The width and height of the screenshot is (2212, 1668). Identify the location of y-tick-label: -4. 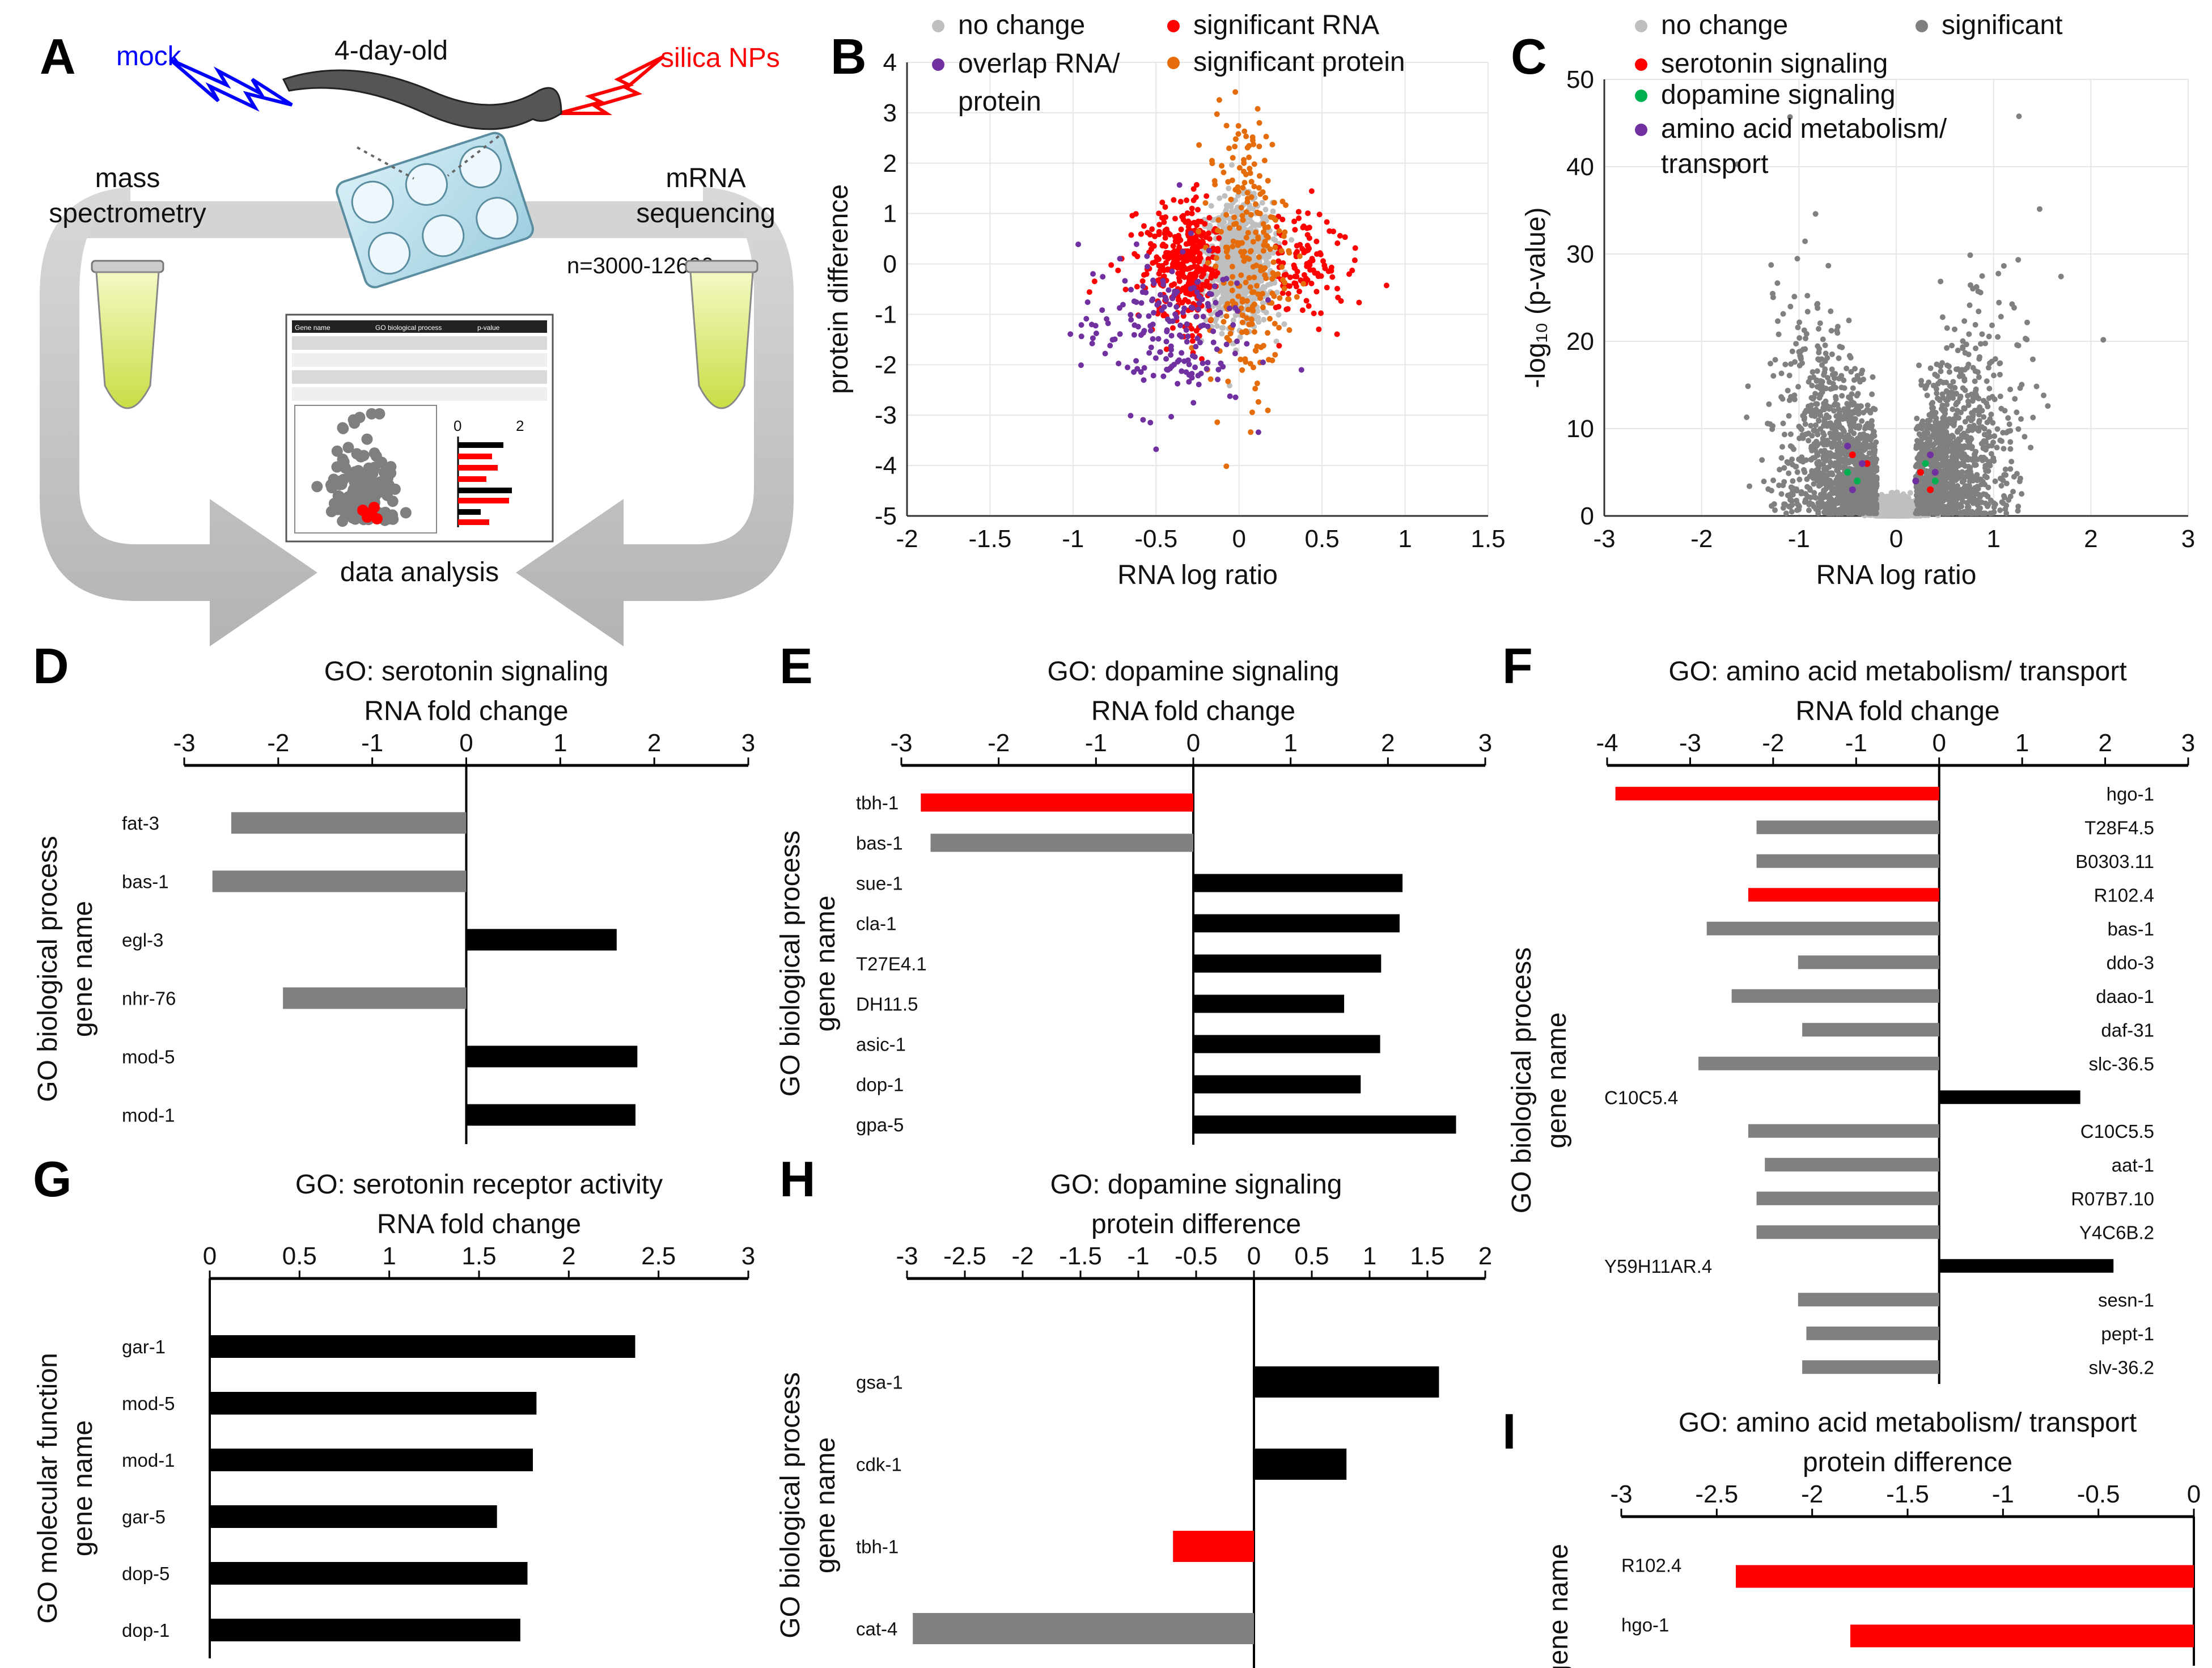
(886, 466).